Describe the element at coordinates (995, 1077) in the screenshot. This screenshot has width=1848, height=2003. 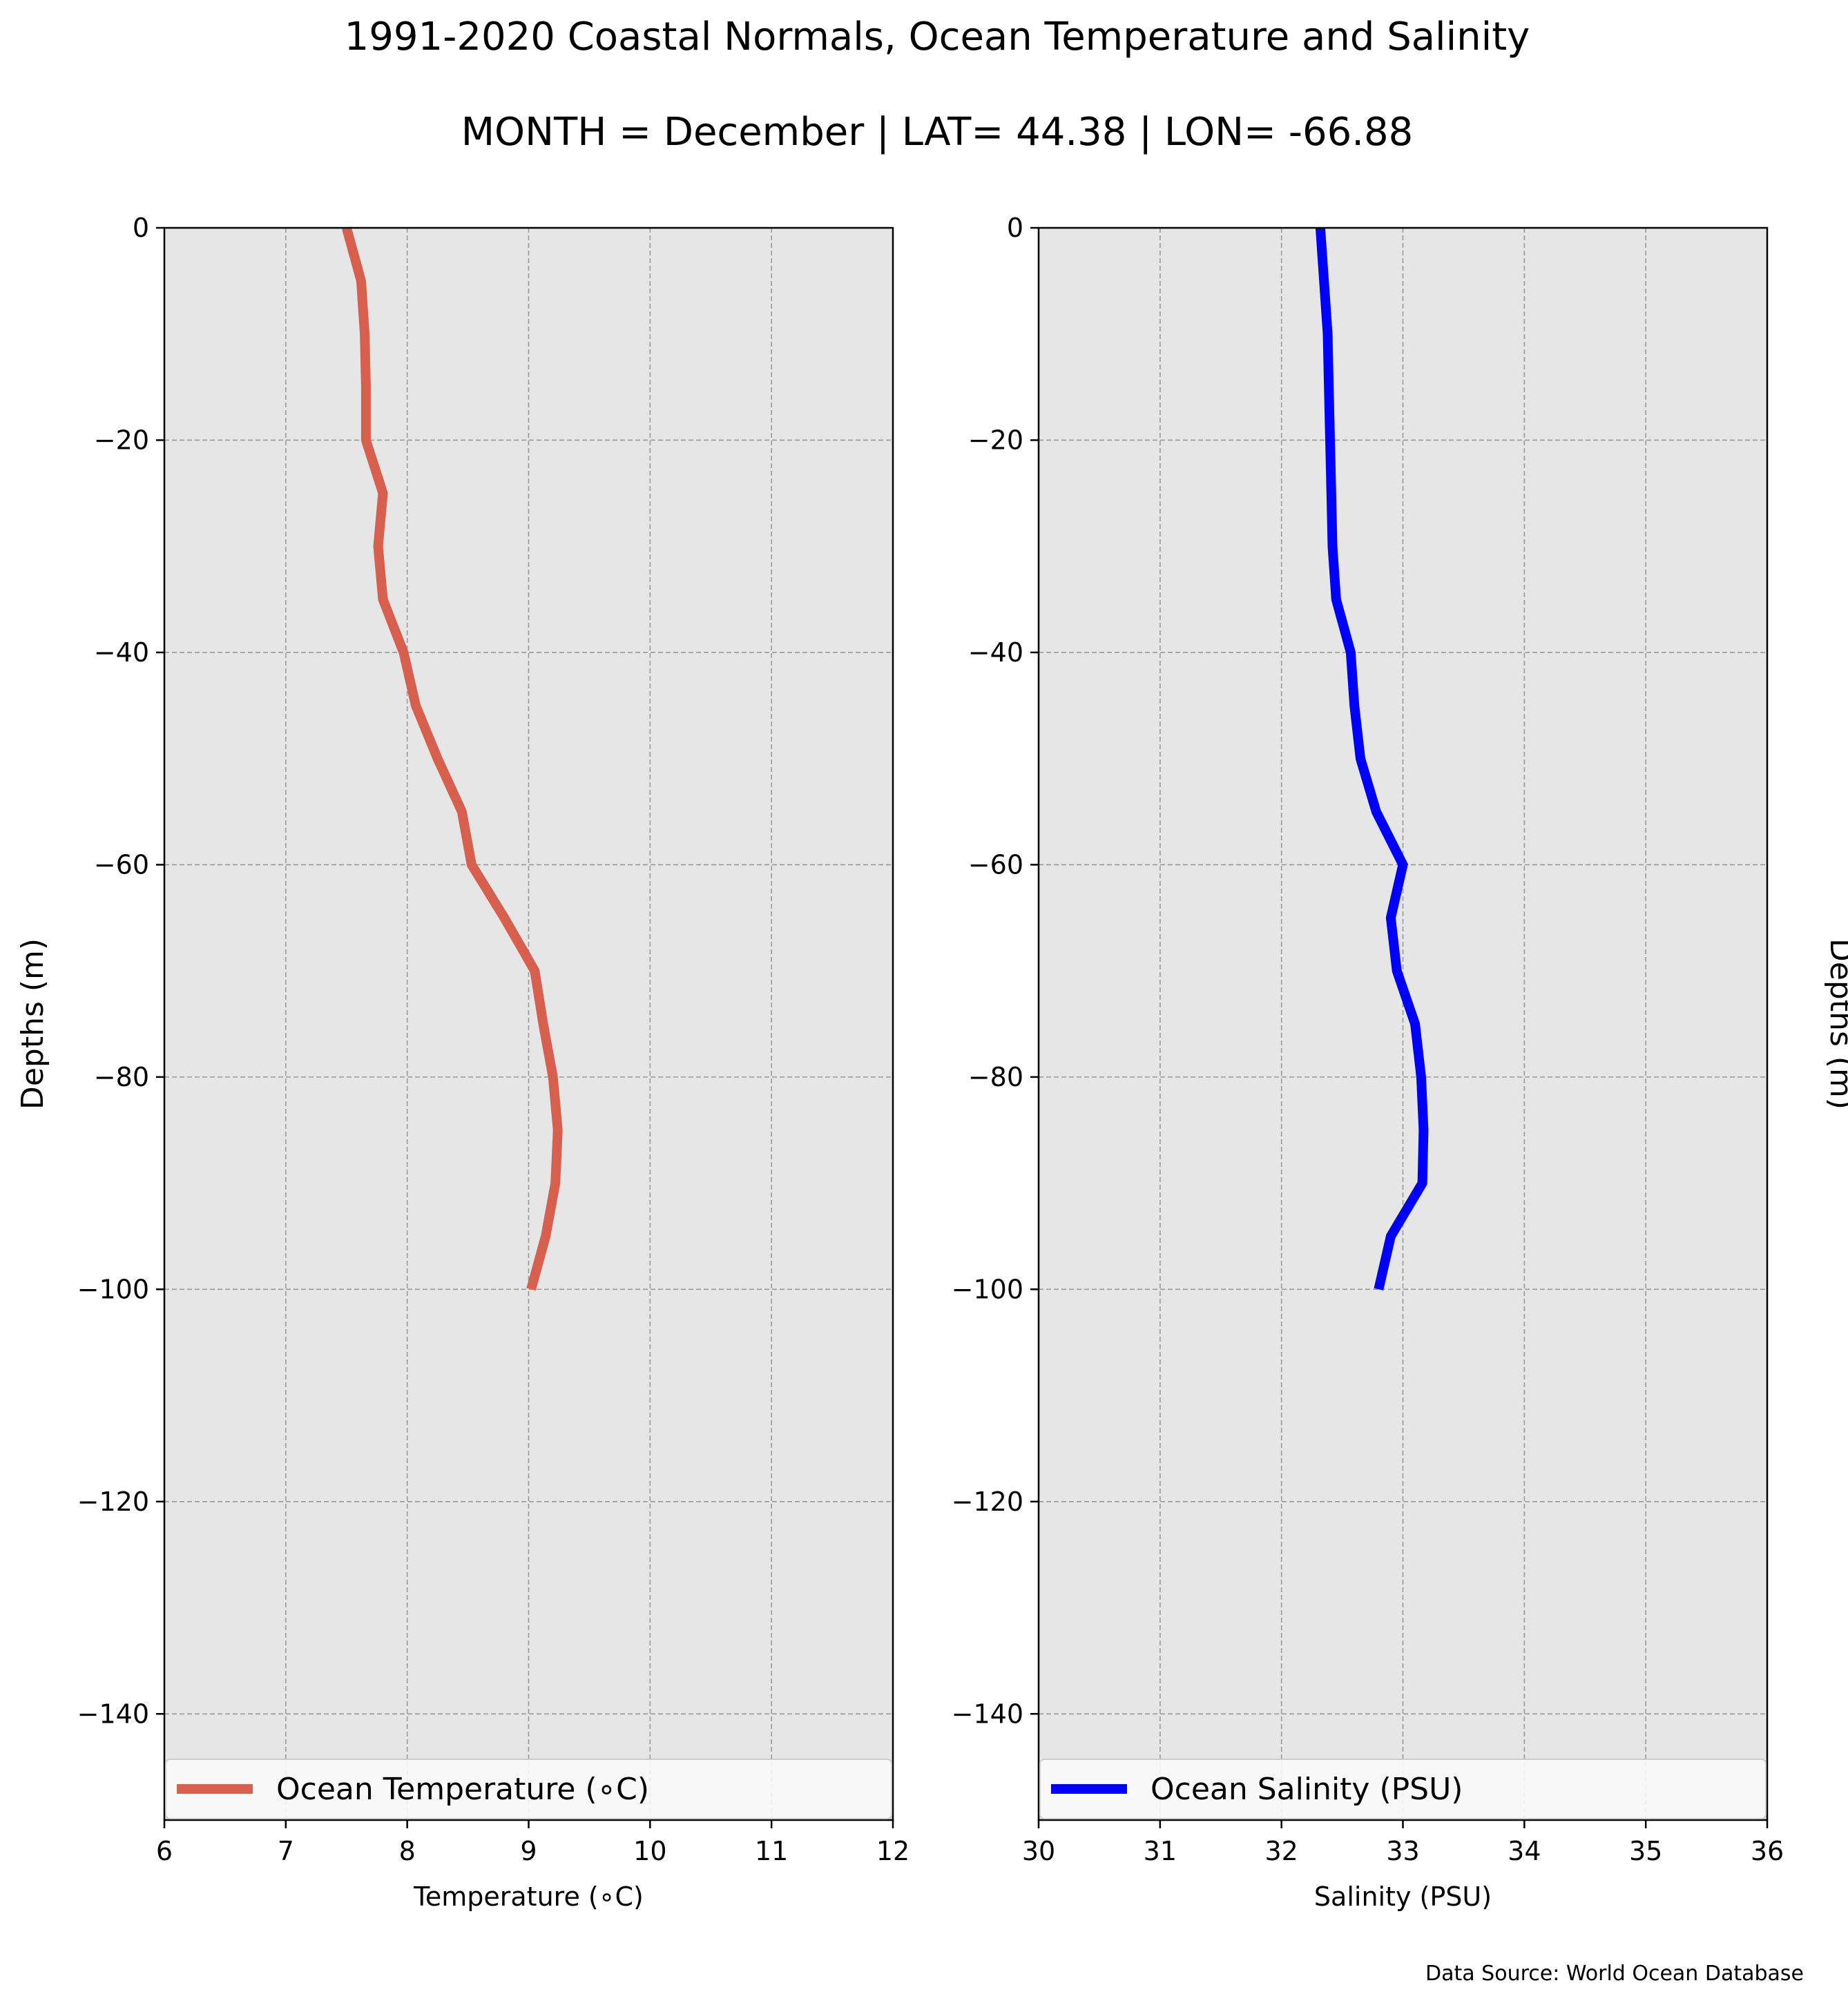
I see `salinity-y-tick-label: −80` at that location.